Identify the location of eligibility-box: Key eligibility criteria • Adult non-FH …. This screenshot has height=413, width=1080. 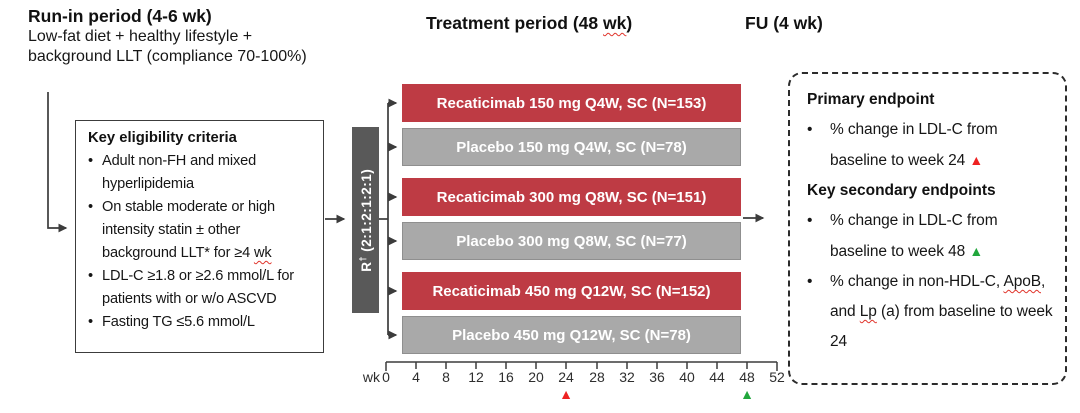
(199, 236).